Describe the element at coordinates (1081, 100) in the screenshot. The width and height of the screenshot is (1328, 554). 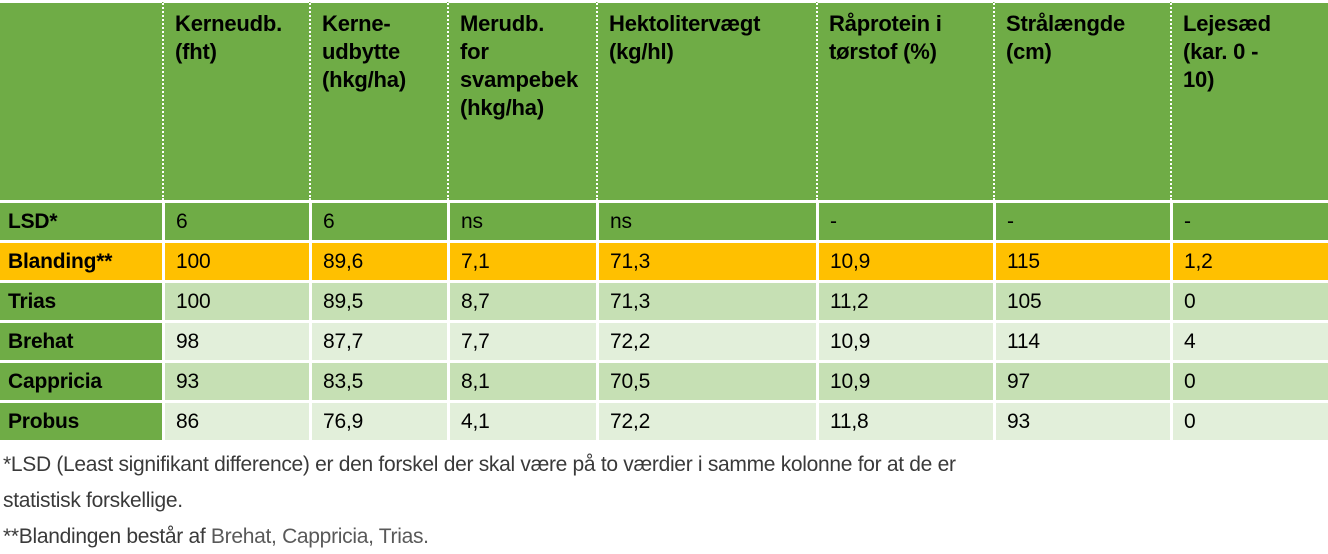
I see `col-header-straalaengde: Strålængde (cm)` at that location.